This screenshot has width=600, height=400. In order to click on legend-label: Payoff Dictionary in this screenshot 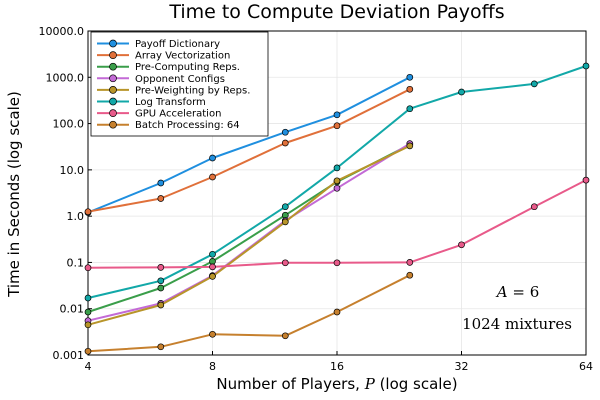, I will do `click(177, 44)`.